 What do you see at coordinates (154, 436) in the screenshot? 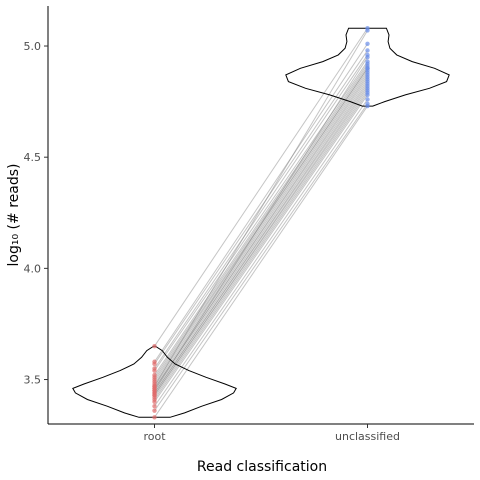
I see `x-tick-label-root: root` at bounding box center [154, 436].